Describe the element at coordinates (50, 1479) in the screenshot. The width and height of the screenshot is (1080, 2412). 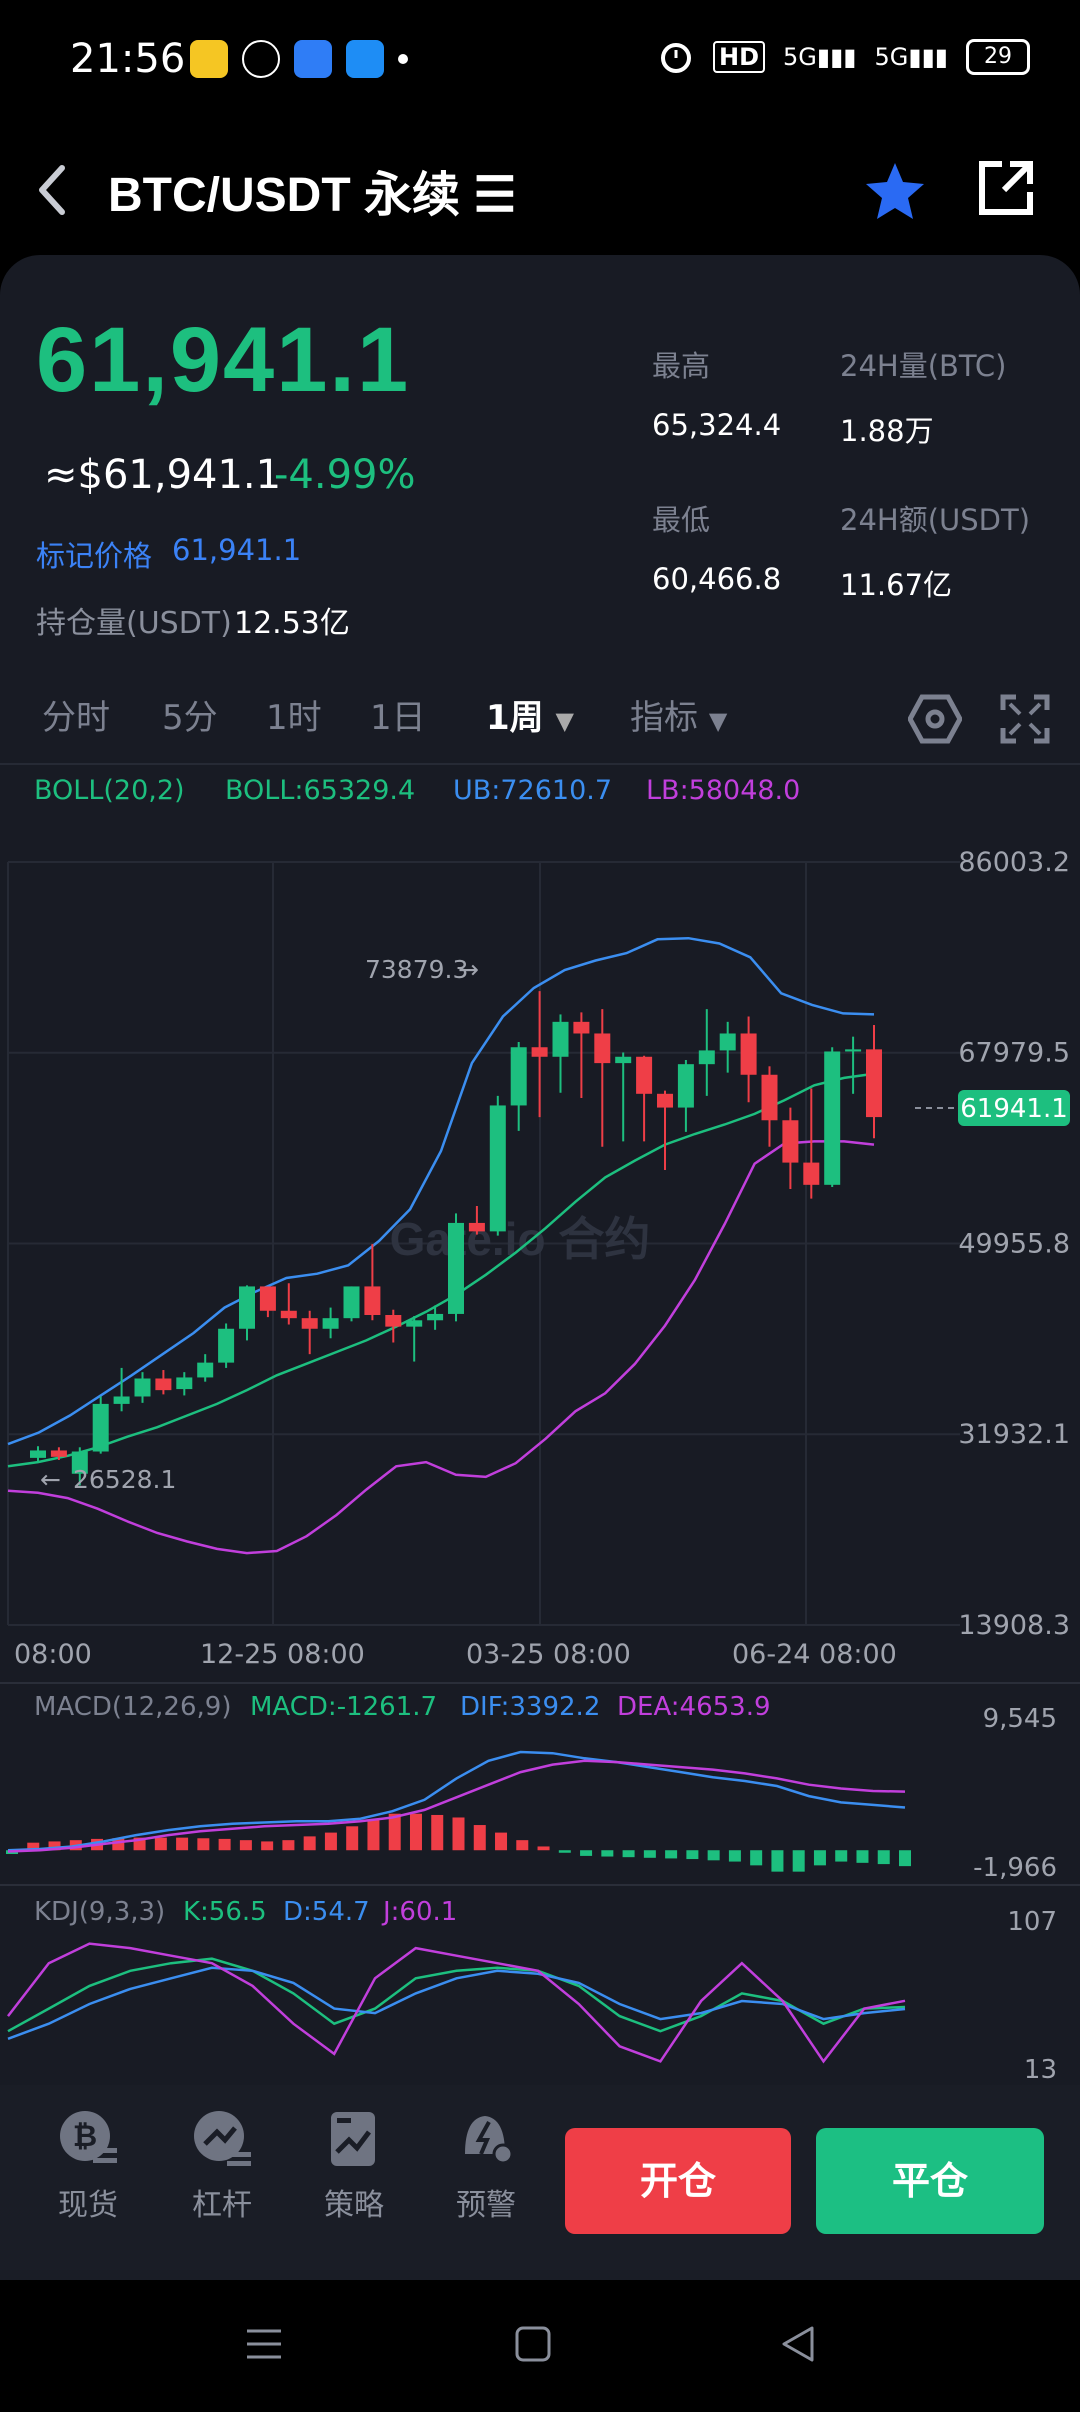
I see `min-price-arrow: ←` at that location.